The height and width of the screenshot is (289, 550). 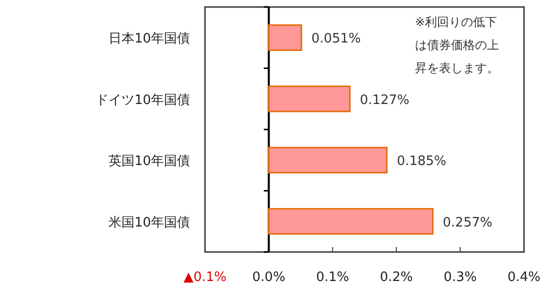 I want to click on y-tick-label: ドイツ10年国債, so click(x=142, y=100).